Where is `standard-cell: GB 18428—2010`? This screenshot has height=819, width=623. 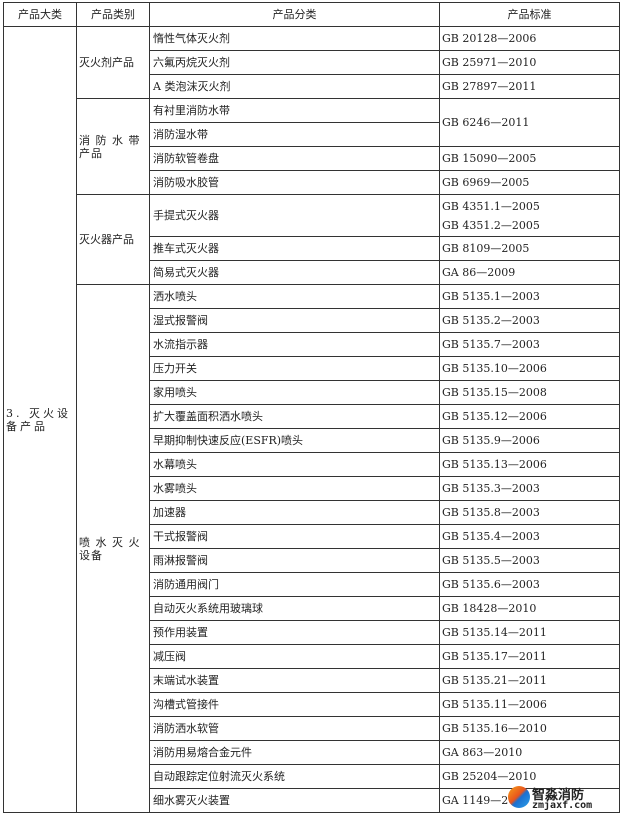 standard-cell: GB 18428—2010 is located at coordinates (529, 608).